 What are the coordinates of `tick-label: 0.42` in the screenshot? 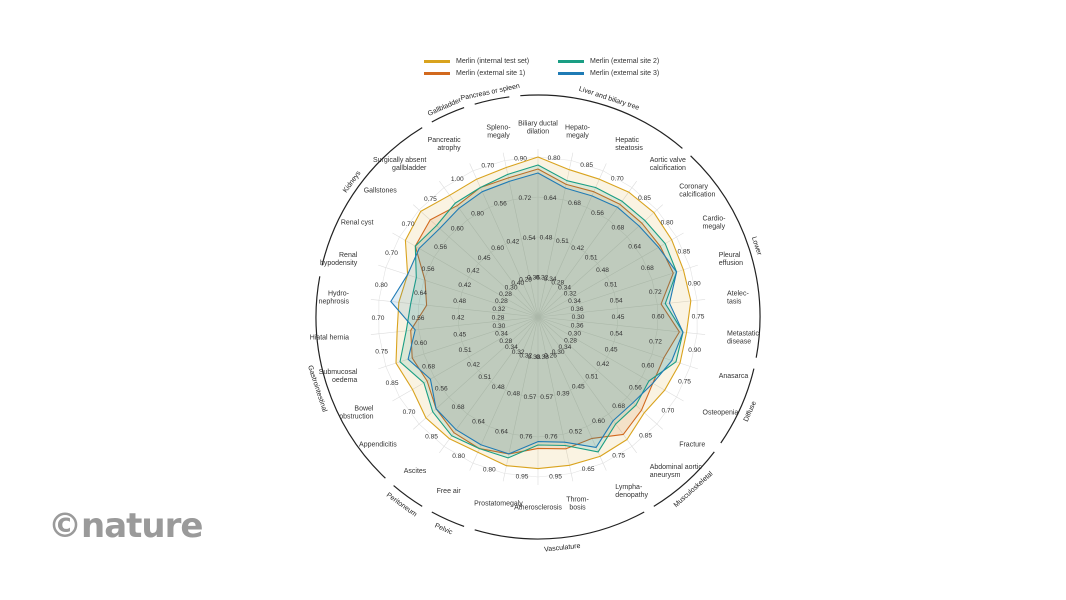 It's located at (464, 285).